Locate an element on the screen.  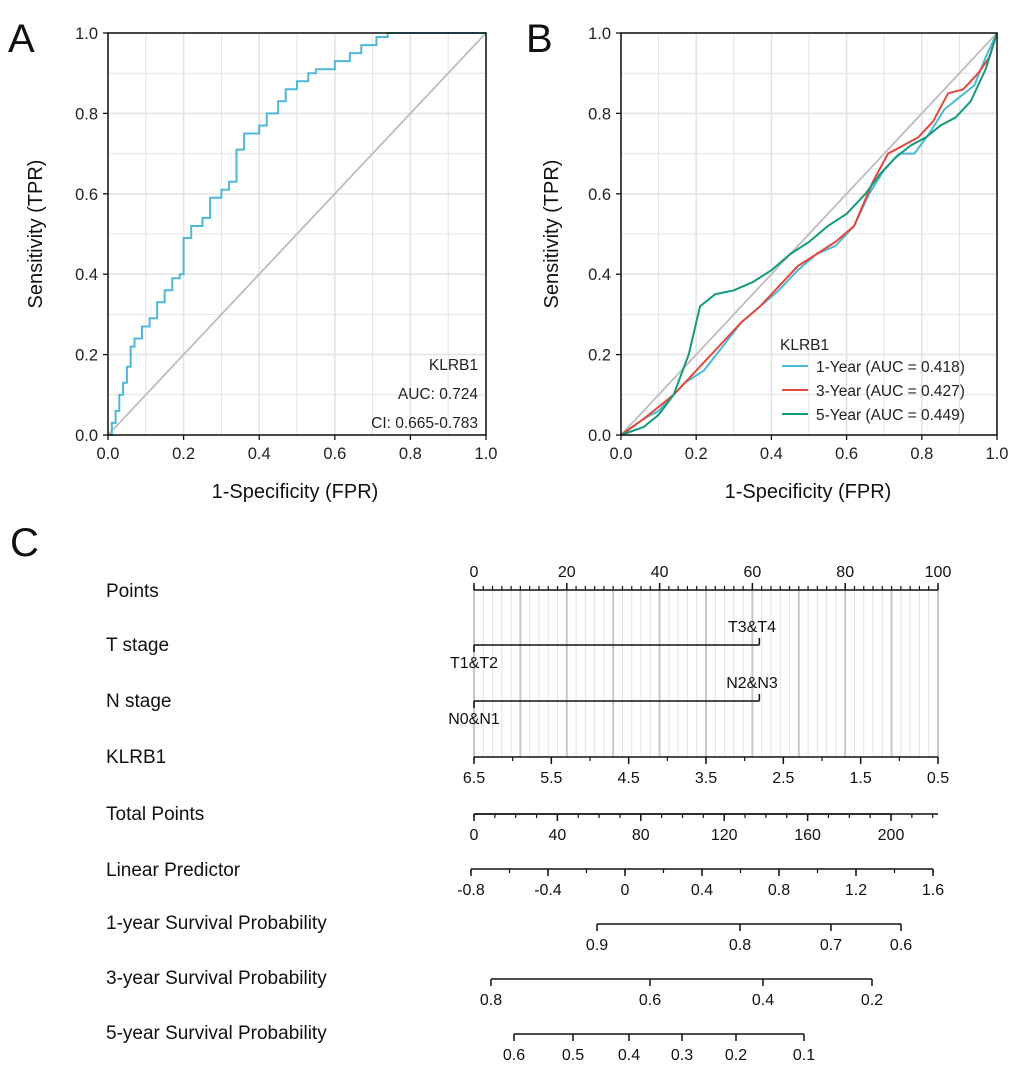
linpred-tick-label: 1.6 is located at coordinates (933, 890).